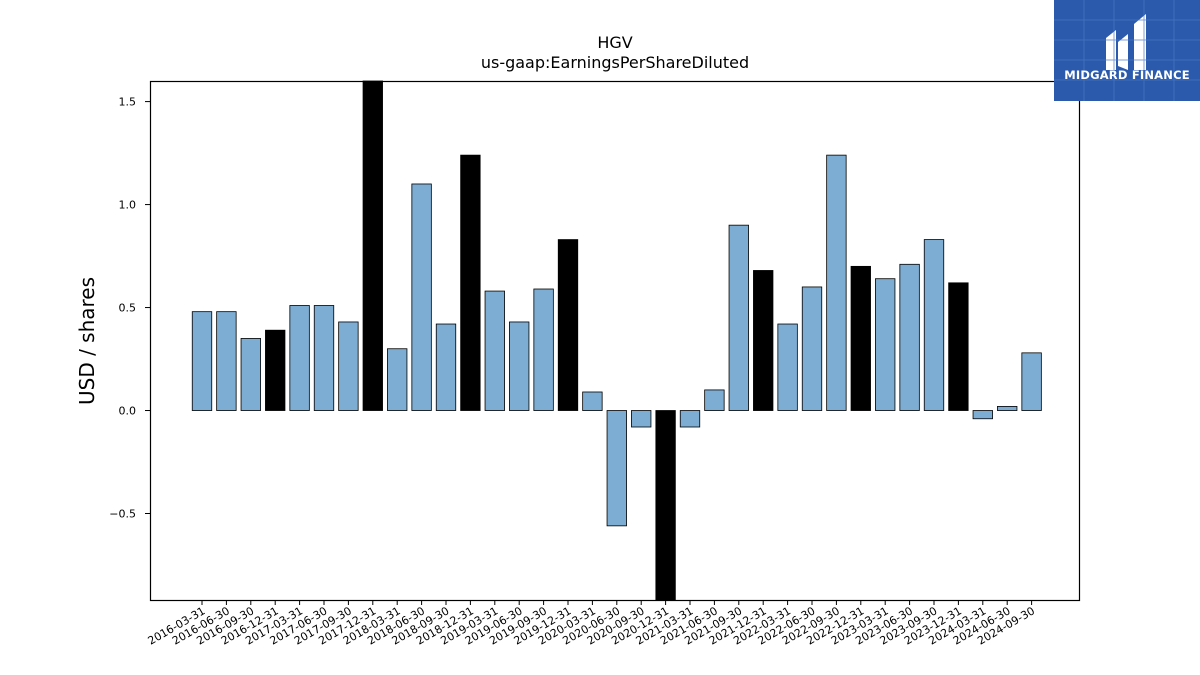 Image resolution: width=1200 pixels, height=675 pixels. Describe the element at coordinates (128, 102) in the screenshot. I see `y-tick-label: 1.5` at that location.